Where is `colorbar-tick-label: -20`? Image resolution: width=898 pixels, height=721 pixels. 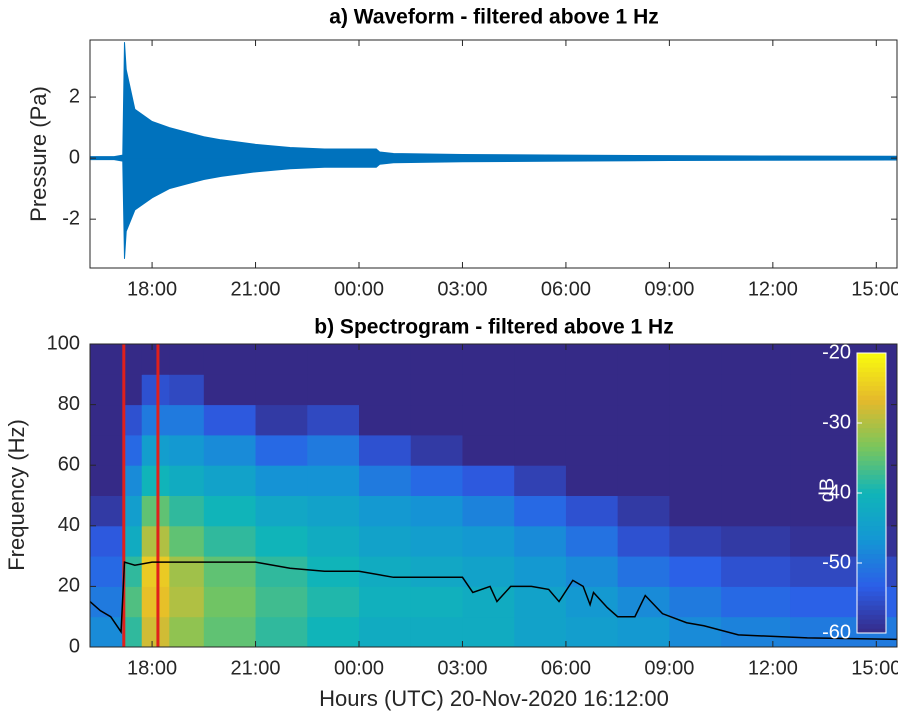 colorbar-tick-label: -20 is located at coordinates (836, 352).